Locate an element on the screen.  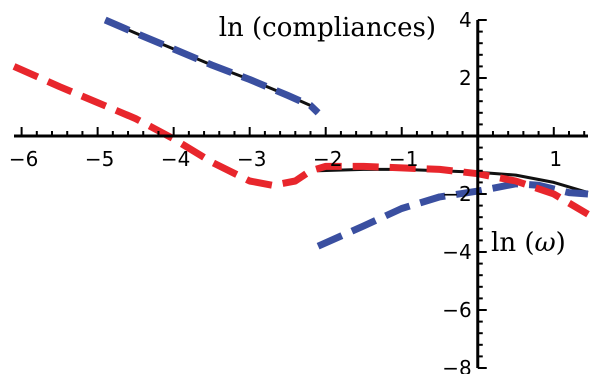
y-axis-title: ln (compliances) is located at coordinates (327, 28).